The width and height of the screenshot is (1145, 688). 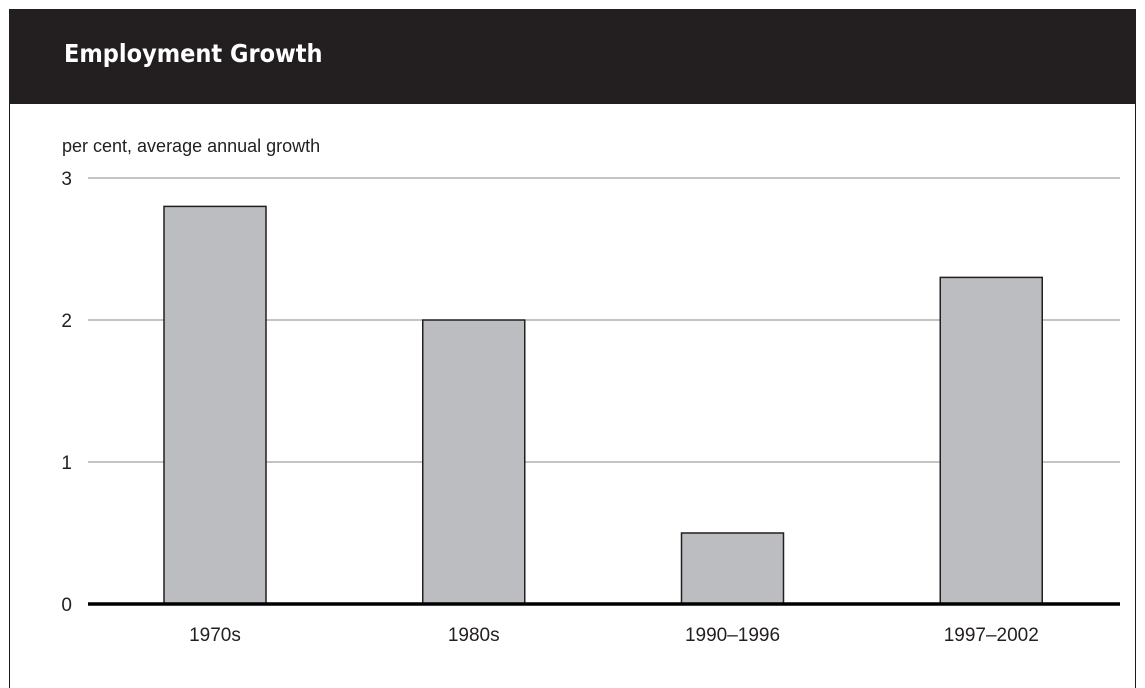 What do you see at coordinates (991, 635) in the screenshot?
I see `x-tick-label: 1997–2002` at bounding box center [991, 635].